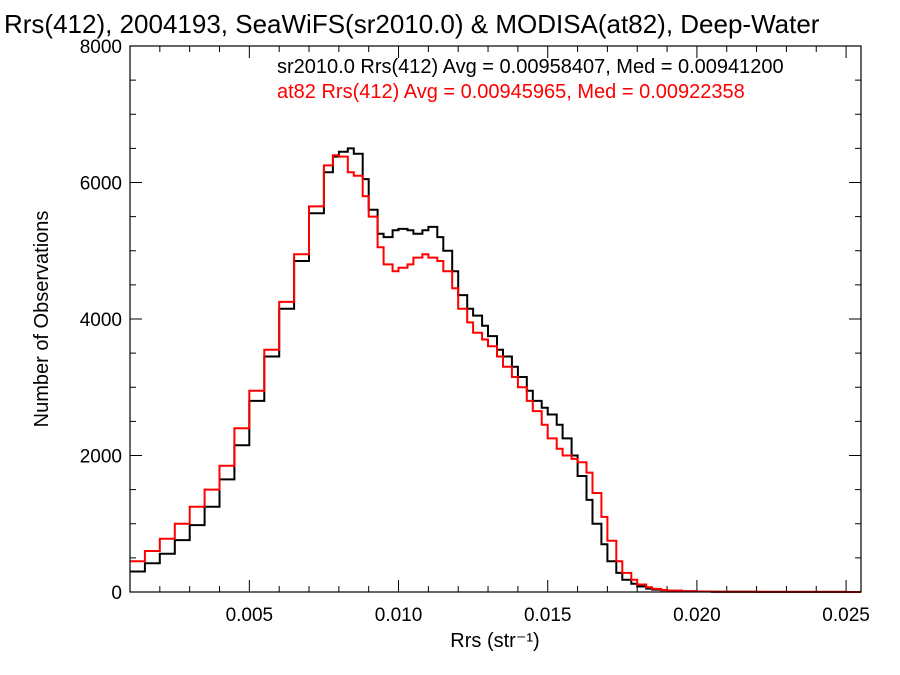  I want to click on x-tick-label: 0.020, so click(697, 615).